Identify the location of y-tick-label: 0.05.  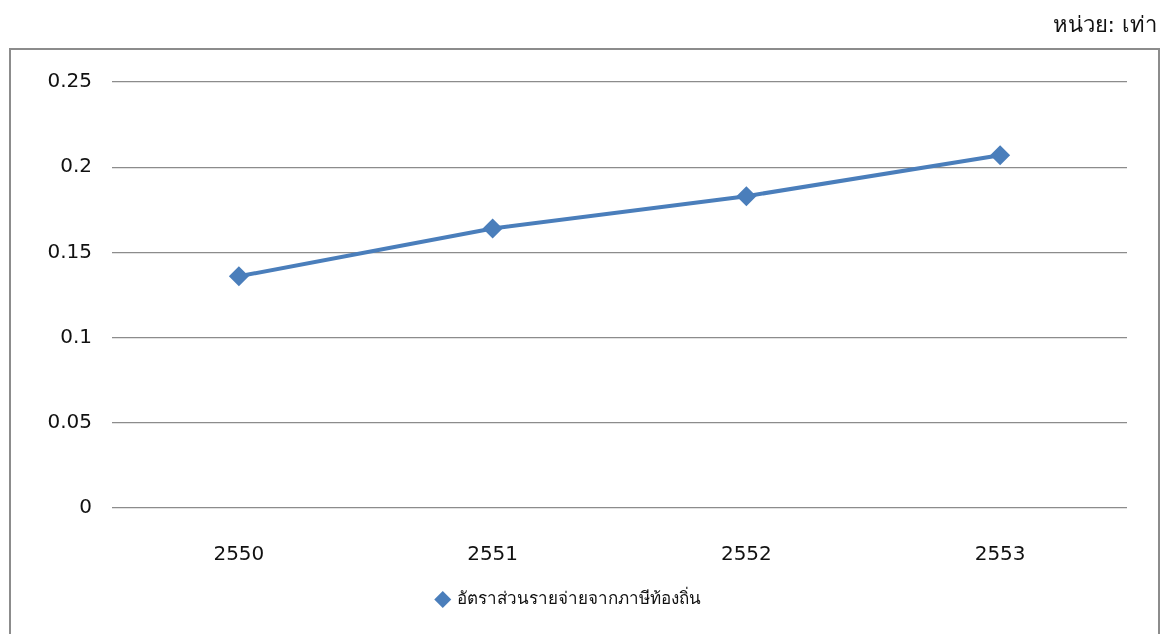
(69, 421).